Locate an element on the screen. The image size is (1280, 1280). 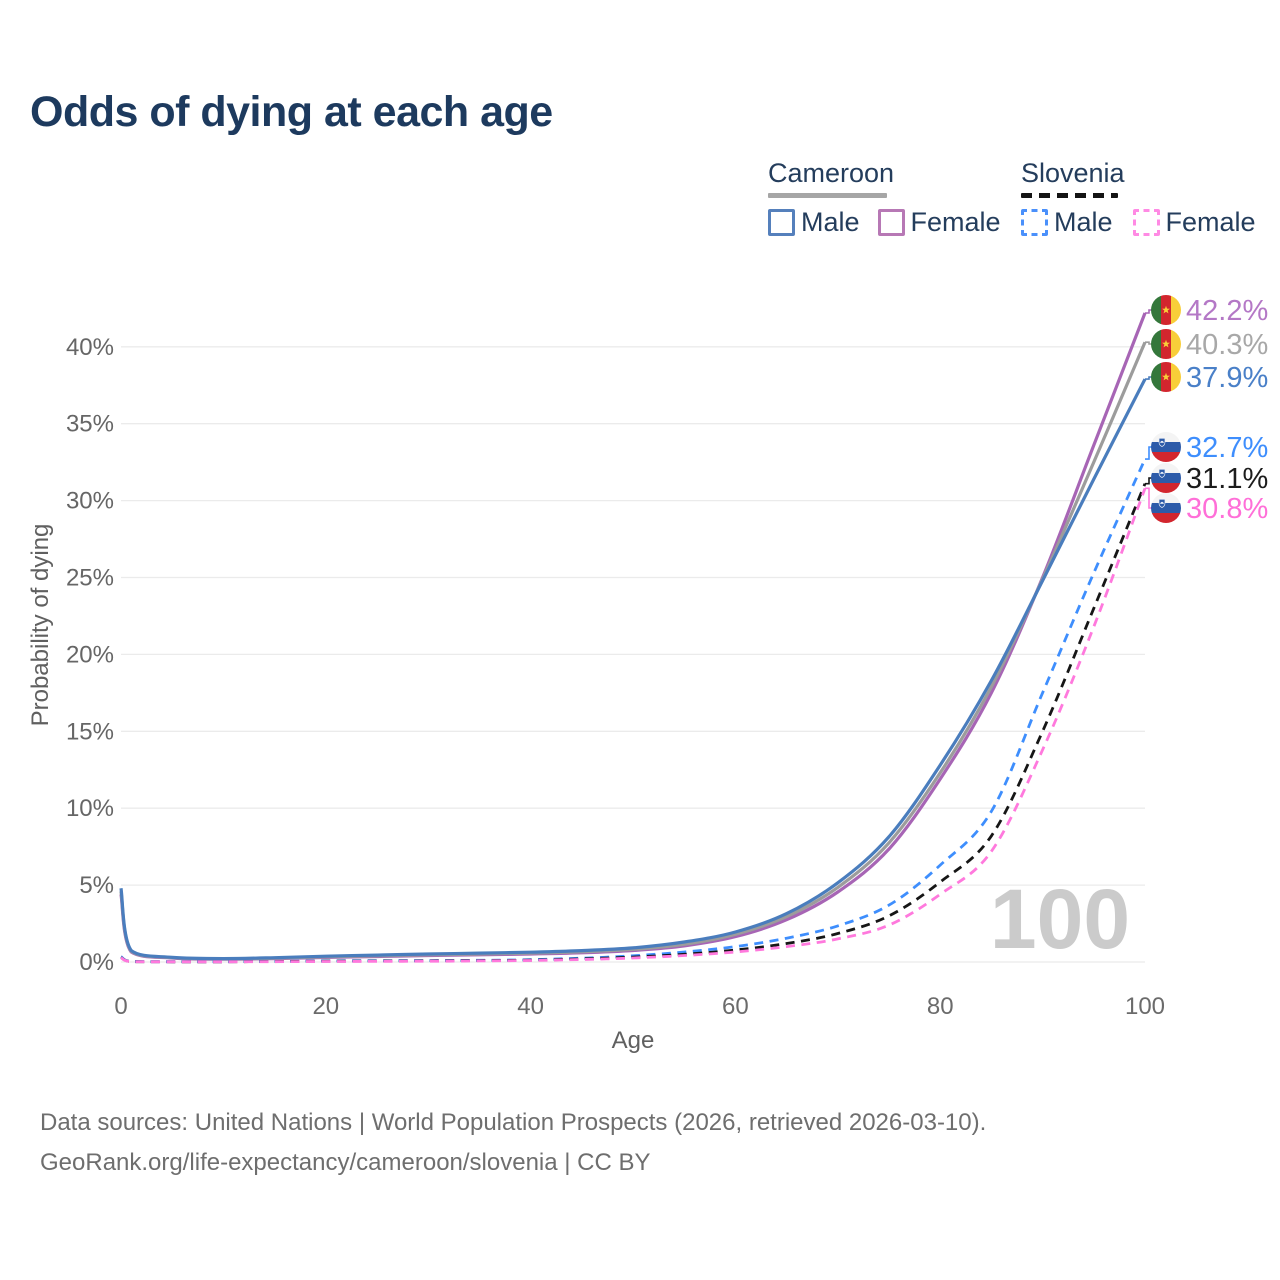
cameroon-linestyle-swatch is located at coordinates (827, 195).